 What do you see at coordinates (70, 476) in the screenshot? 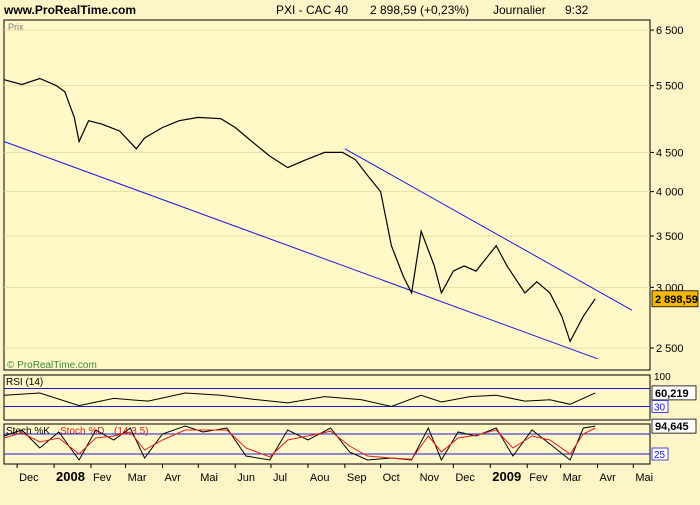
I see `x-tick-label: 2008` at bounding box center [70, 476].